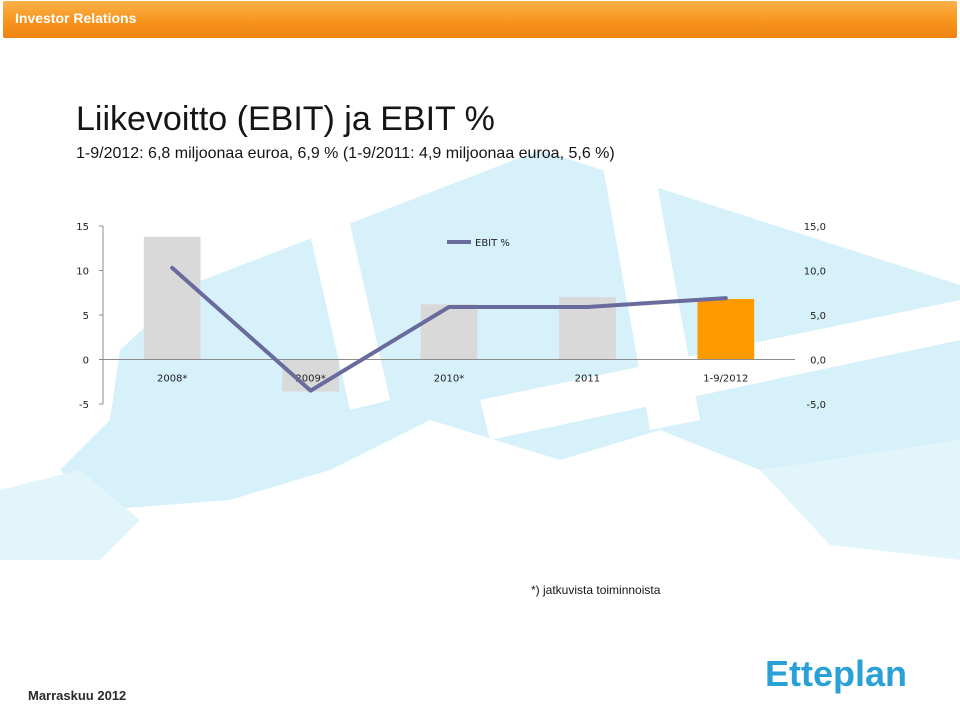 This screenshot has width=960, height=720. What do you see at coordinates (86, 316) in the screenshot?
I see `y-tick-label-left: 5` at bounding box center [86, 316].